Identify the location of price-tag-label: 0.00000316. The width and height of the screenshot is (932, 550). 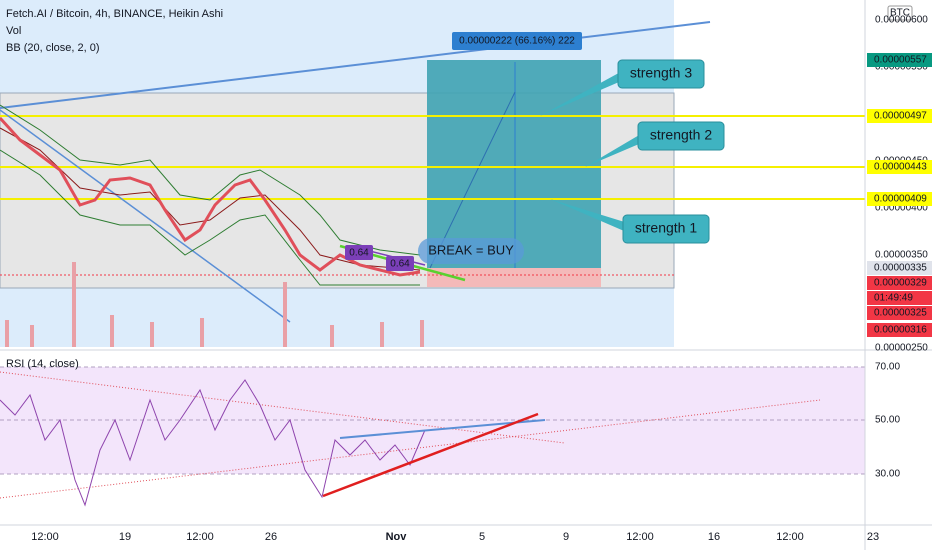
(900, 330).